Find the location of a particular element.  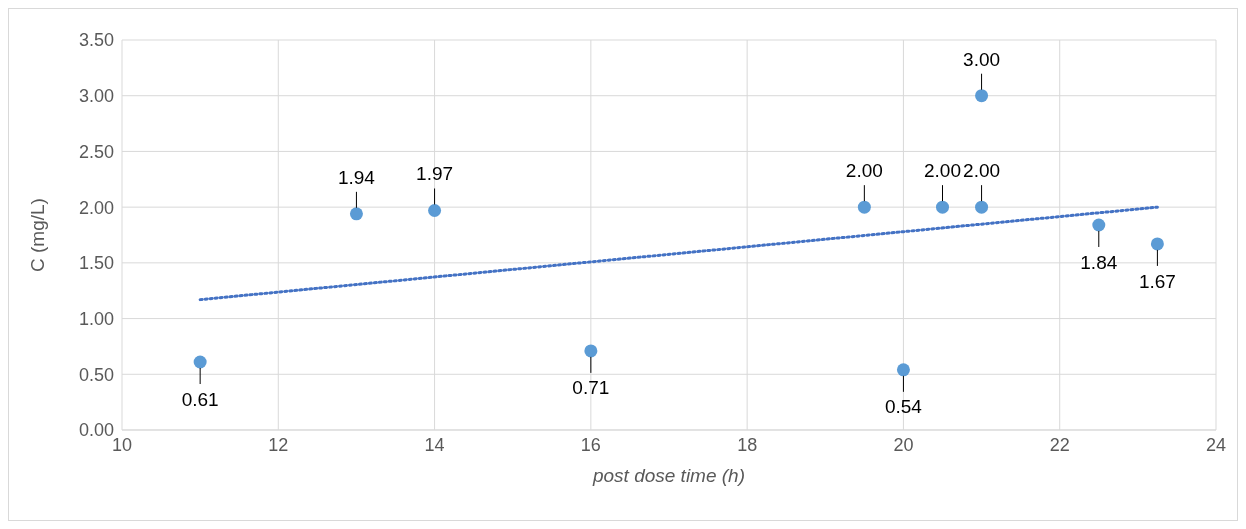

x-tick-label: 20 is located at coordinates (903, 444).